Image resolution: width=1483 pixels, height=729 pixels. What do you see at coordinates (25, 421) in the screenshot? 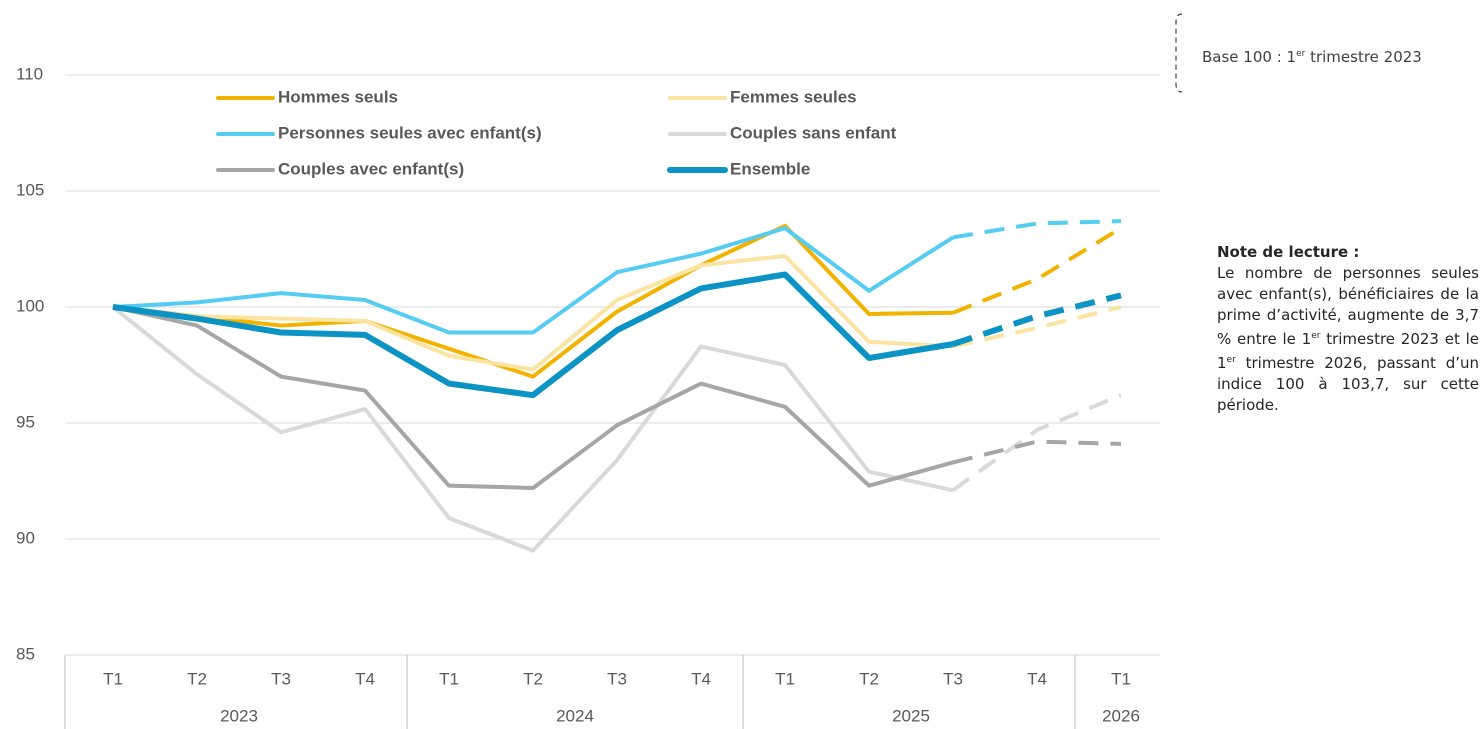
I see `y-tick-label: 95` at bounding box center [25, 421].